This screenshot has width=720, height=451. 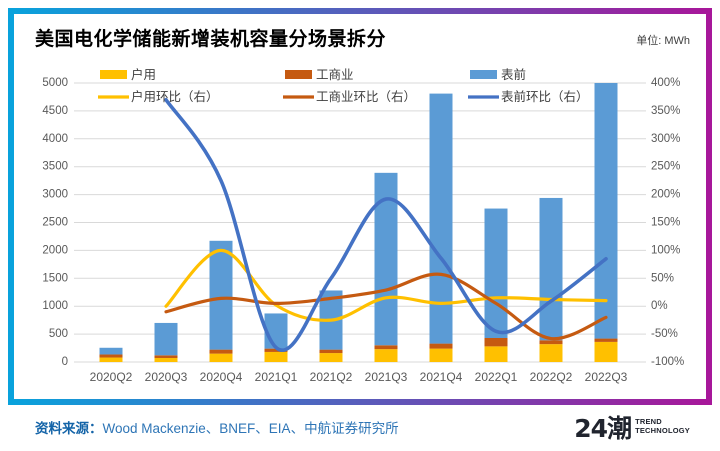 What do you see at coordinates (55, 306) in the screenshot?
I see `left-axis-tick: 1000` at bounding box center [55, 306].